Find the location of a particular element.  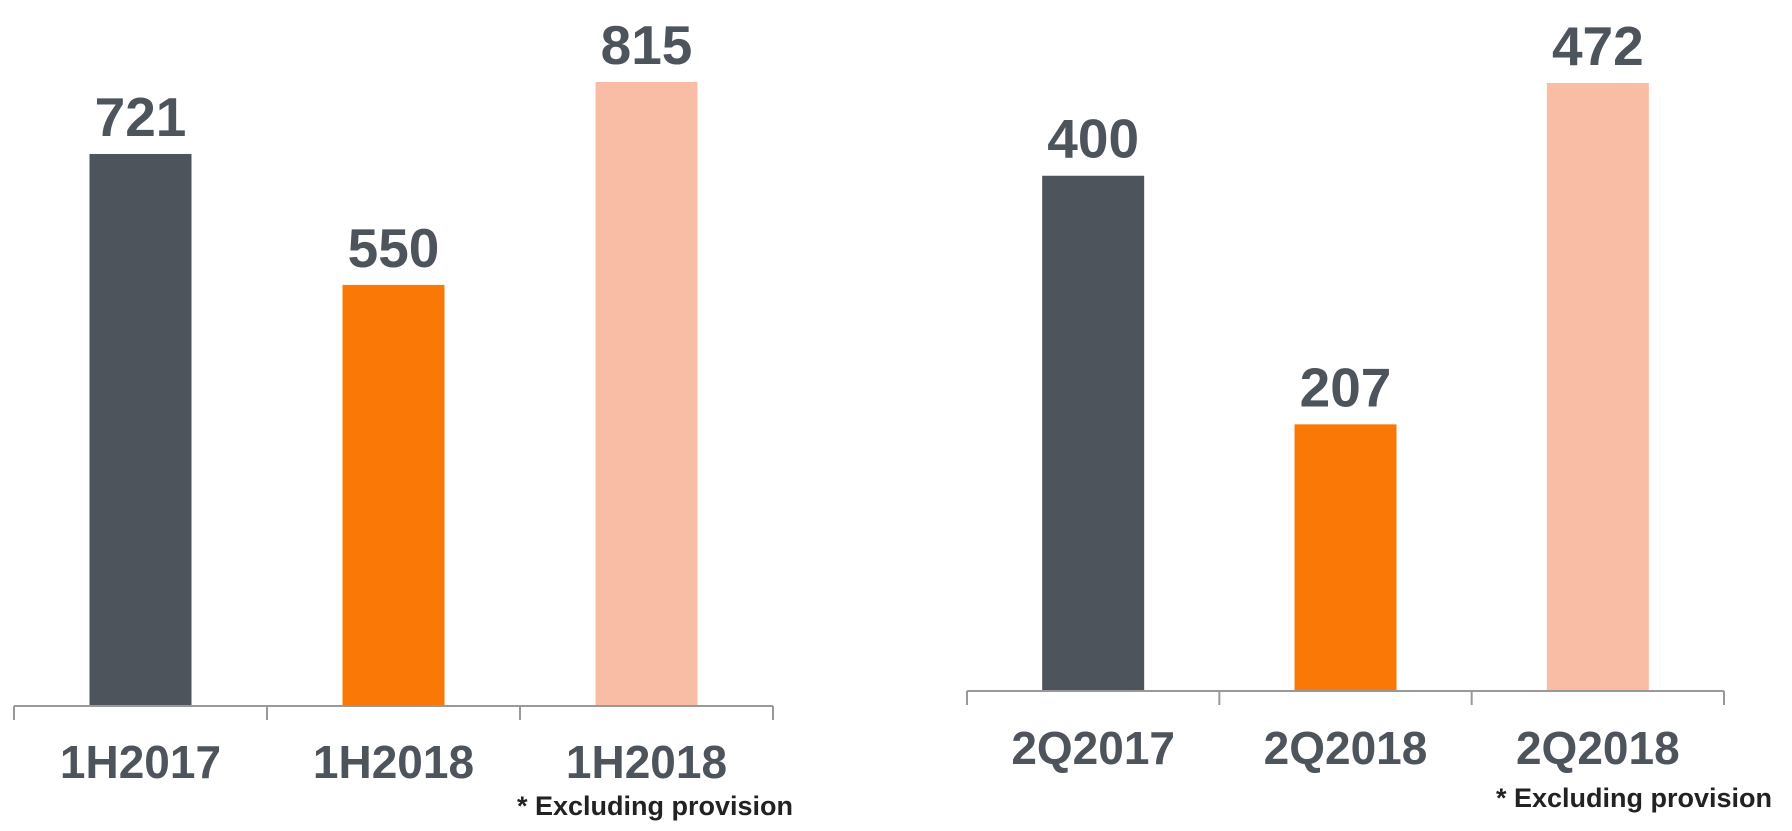

value-label: 400 is located at coordinates (1093, 139).